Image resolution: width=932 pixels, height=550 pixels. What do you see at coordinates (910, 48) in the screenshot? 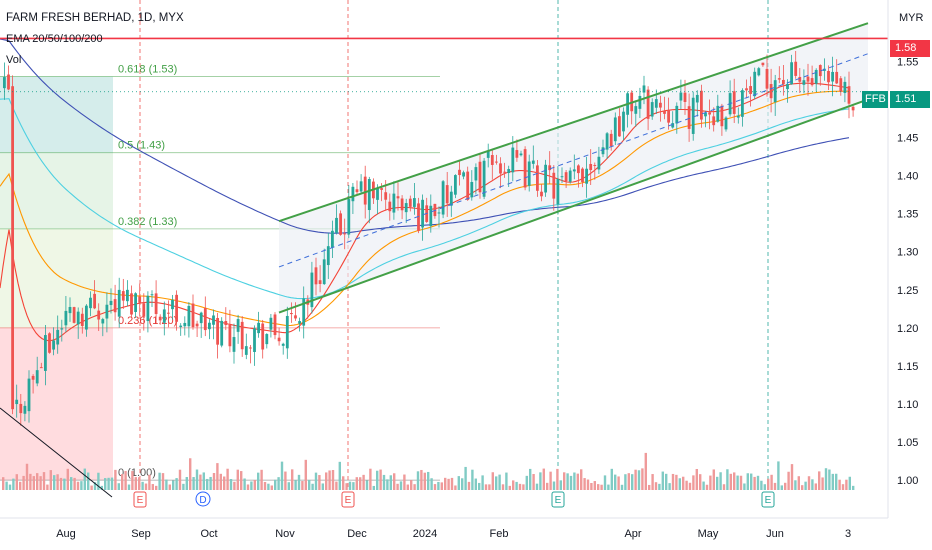
I see `resistance-price-tag: 1.58` at bounding box center [910, 48].